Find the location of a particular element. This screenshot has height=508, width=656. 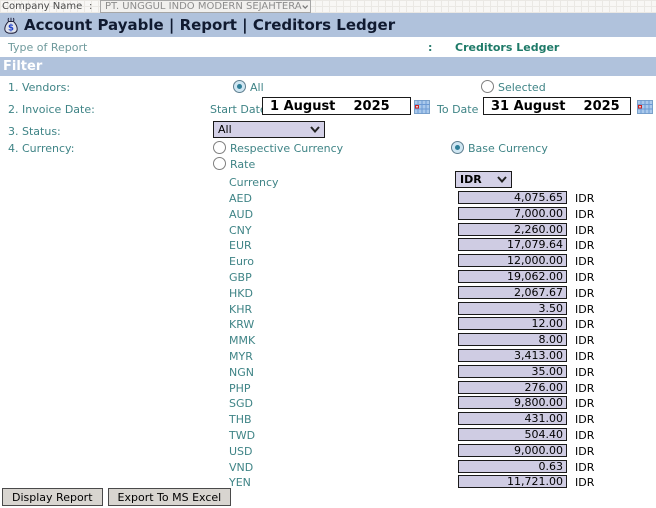

currency-rate-input: 11,721.00 is located at coordinates (512, 482).